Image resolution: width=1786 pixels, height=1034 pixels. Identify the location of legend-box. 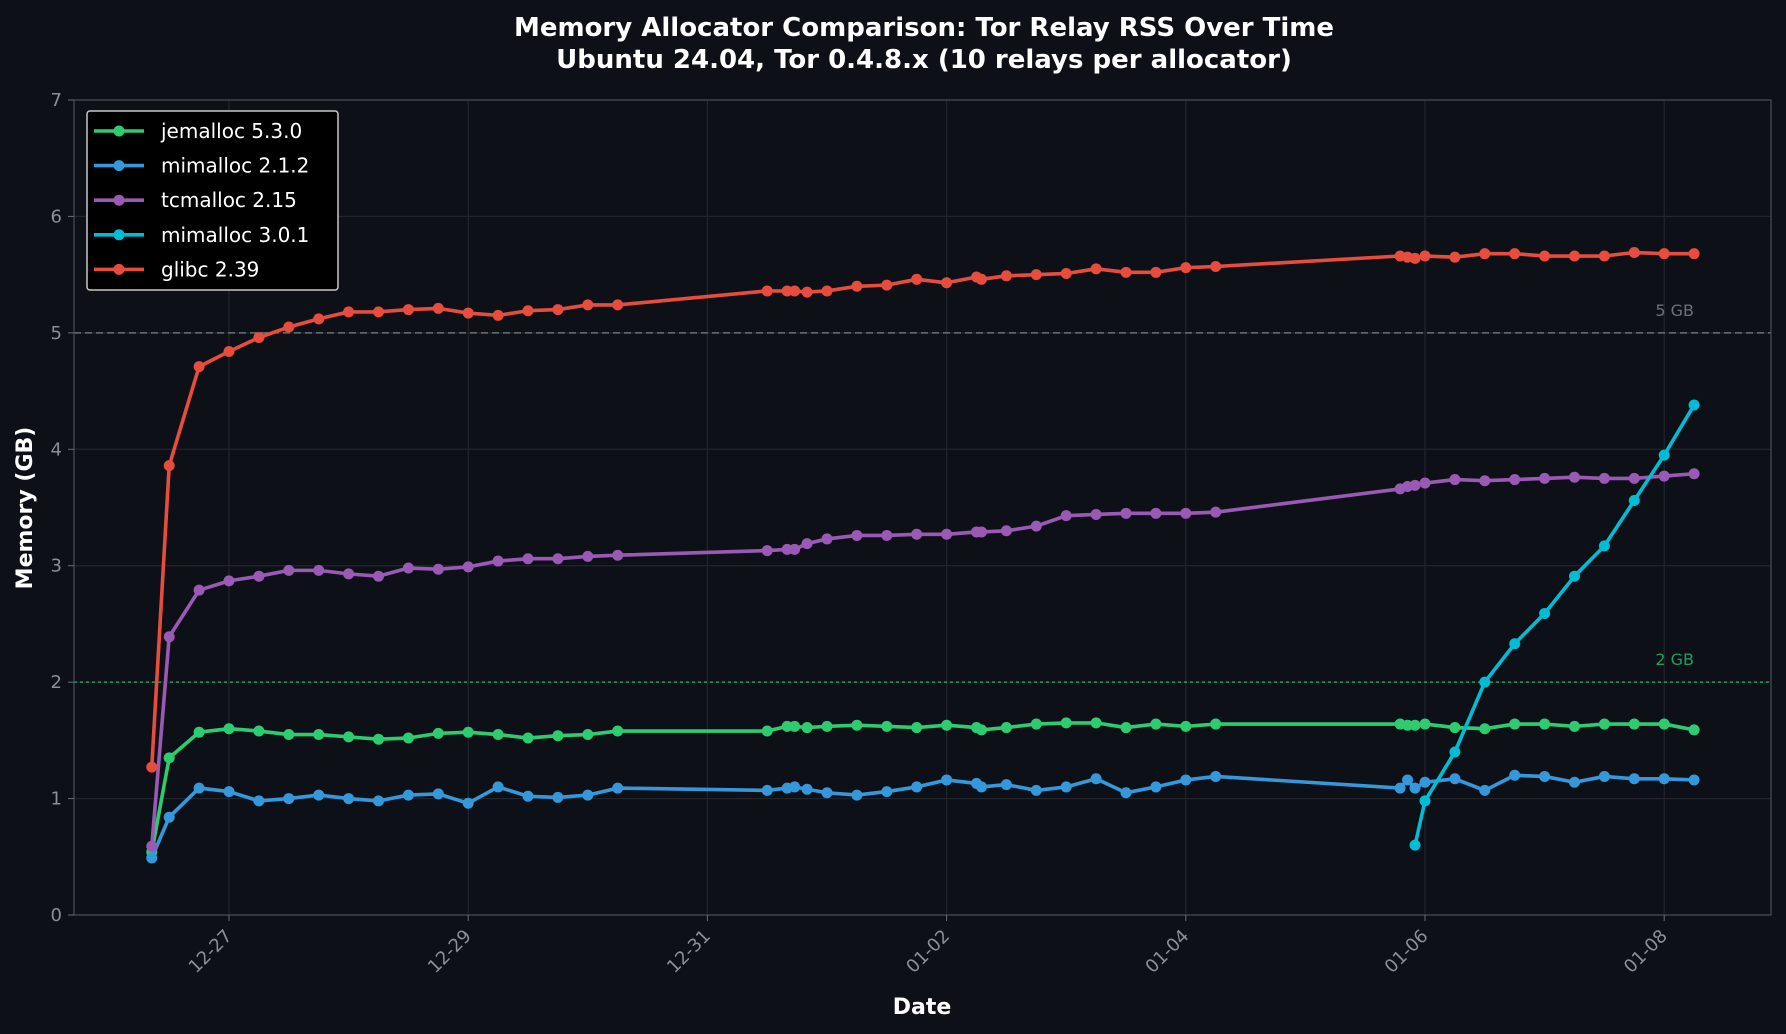
(212, 200).